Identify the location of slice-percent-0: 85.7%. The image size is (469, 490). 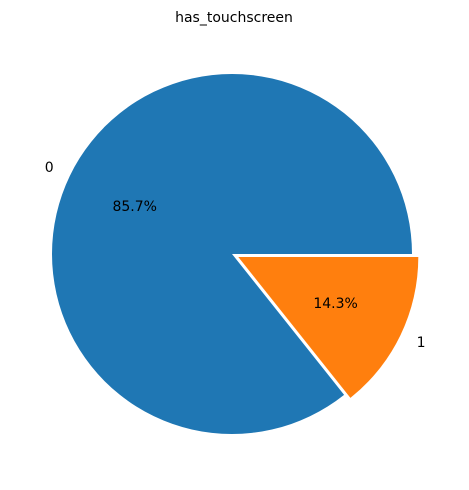
(134, 207).